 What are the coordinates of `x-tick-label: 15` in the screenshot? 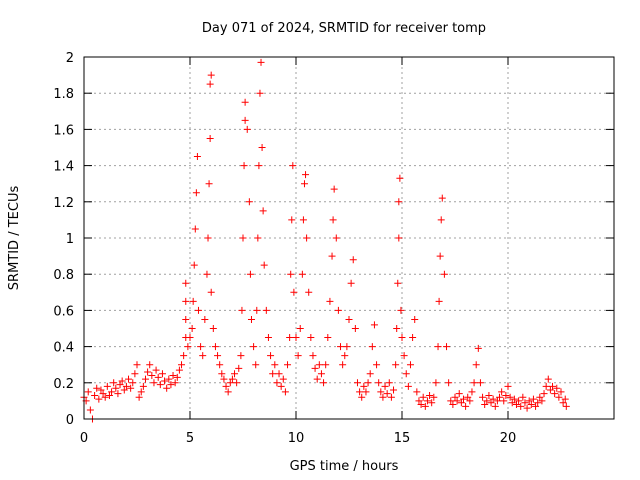 It's located at (402, 438).